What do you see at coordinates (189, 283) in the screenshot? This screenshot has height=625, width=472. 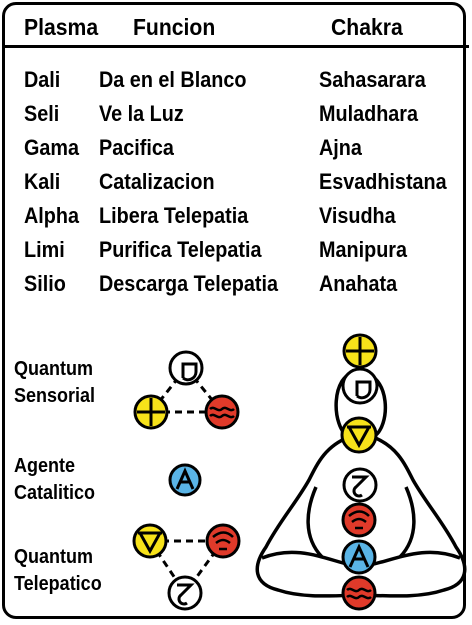 I see `function-text: Descarga Telepatia` at bounding box center [189, 283].